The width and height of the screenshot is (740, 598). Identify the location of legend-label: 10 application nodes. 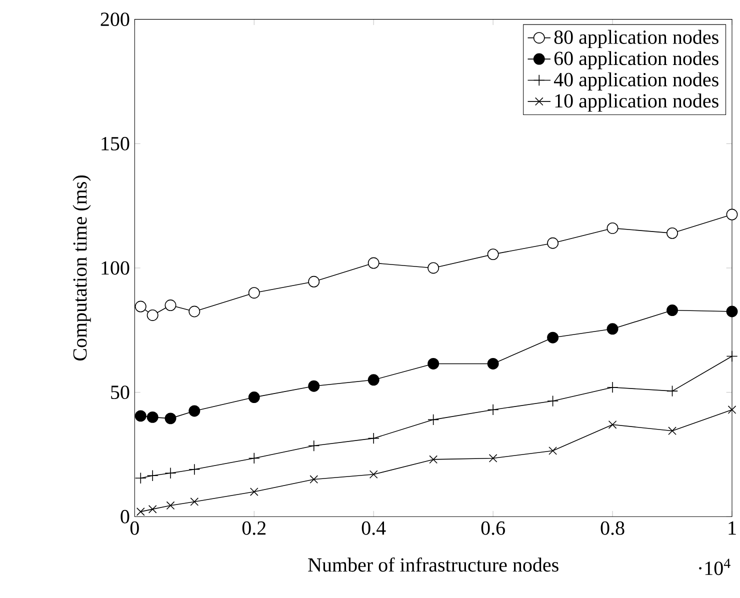
(636, 103).